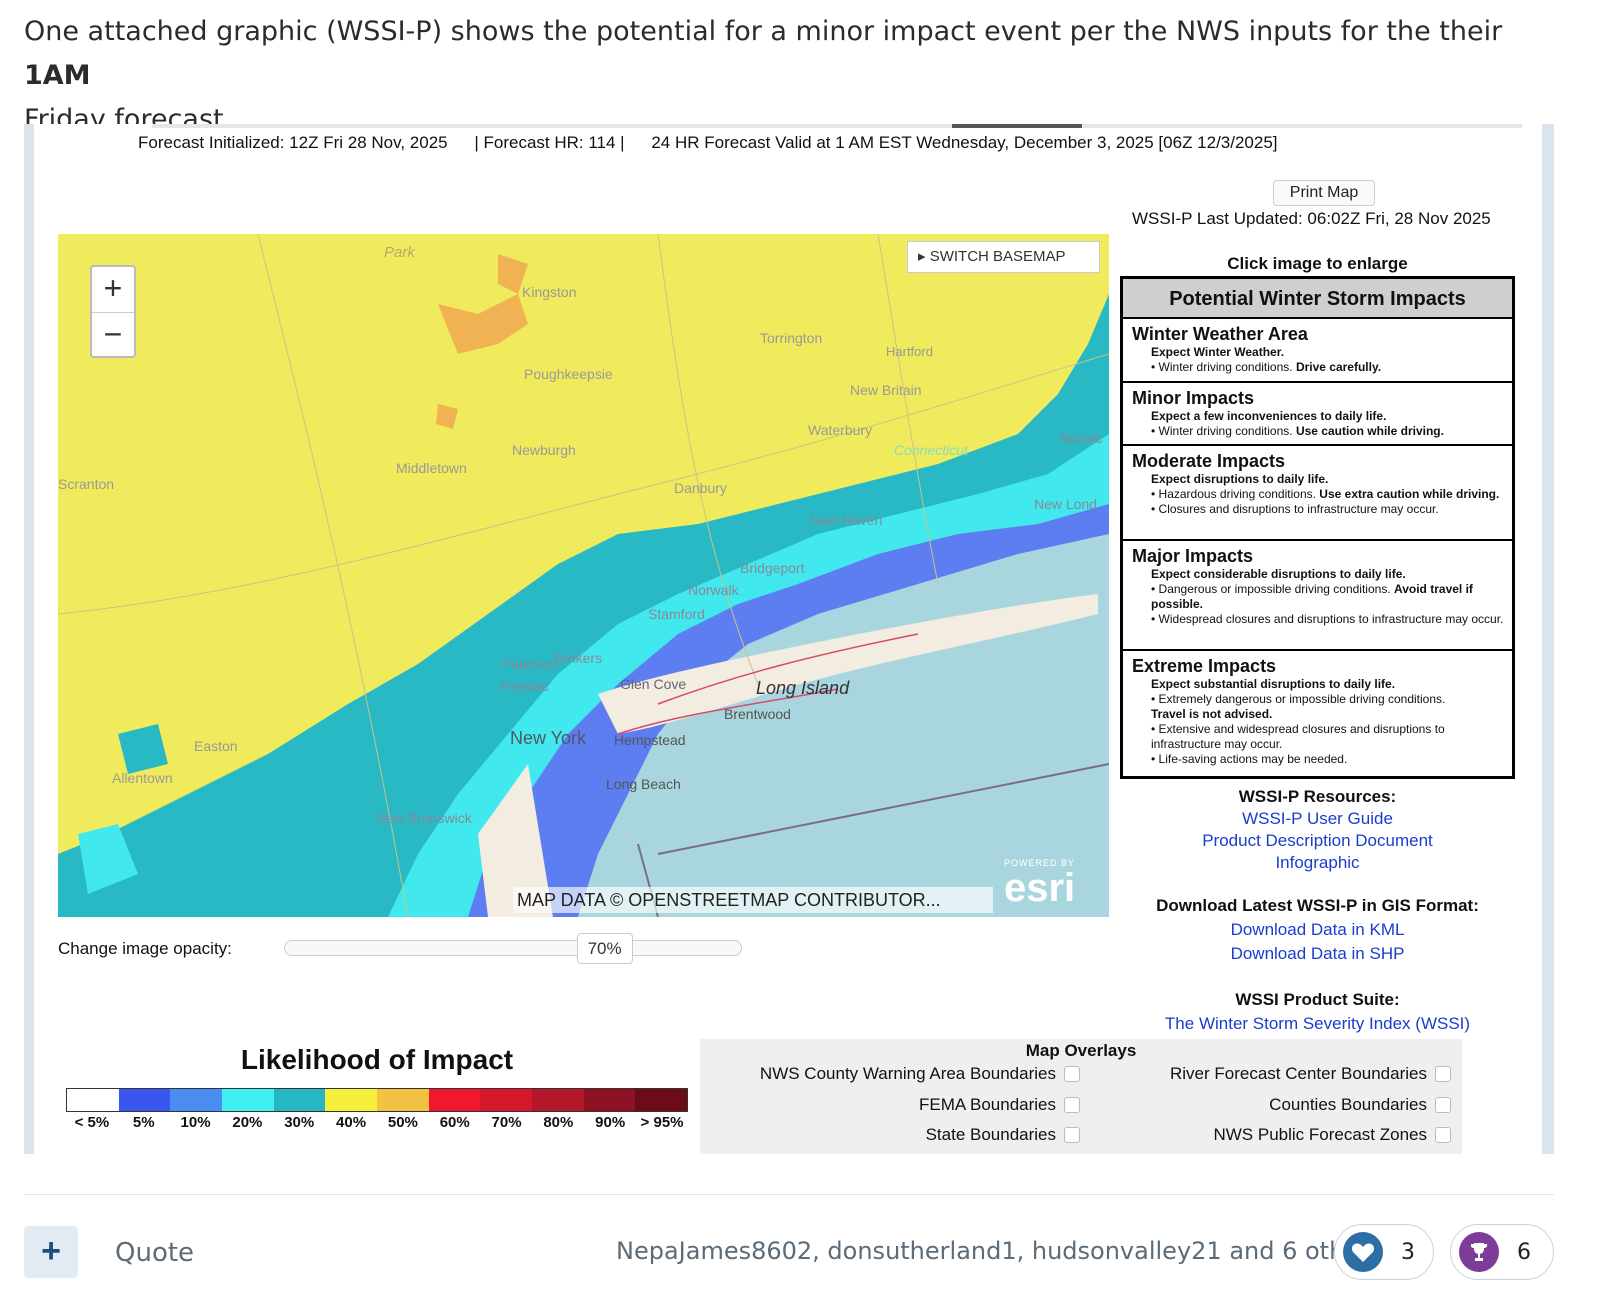 Image resolution: width=1603 pixels, height=1310 pixels. What do you see at coordinates (1066, 504) in the screenshot?
I see `map-label-new-london: New Lond` at bounding box center [1066, 504].